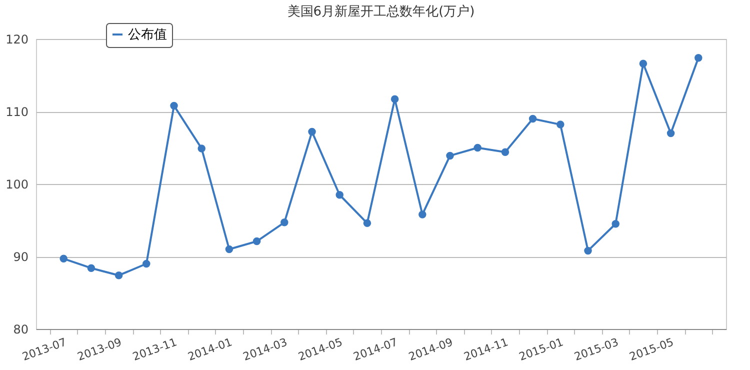  I want to click on y-tick-label: 80, so click(20, 329).